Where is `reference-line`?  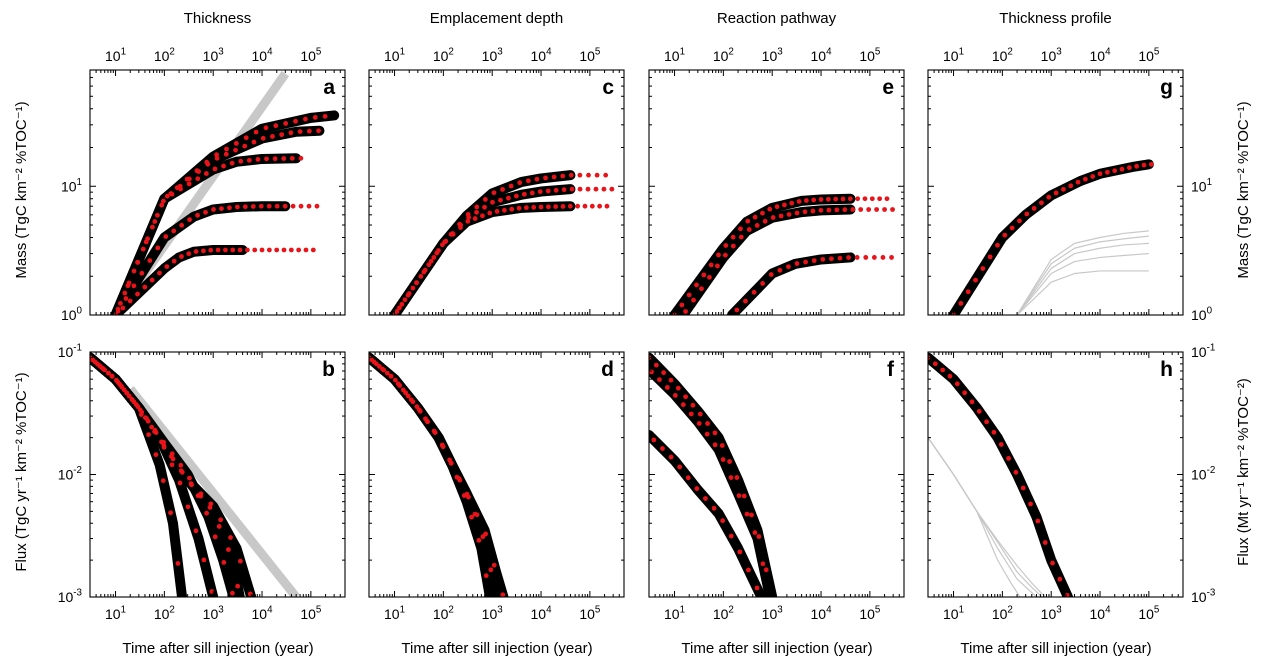 reference-line is located at coordinates (1082, 278).